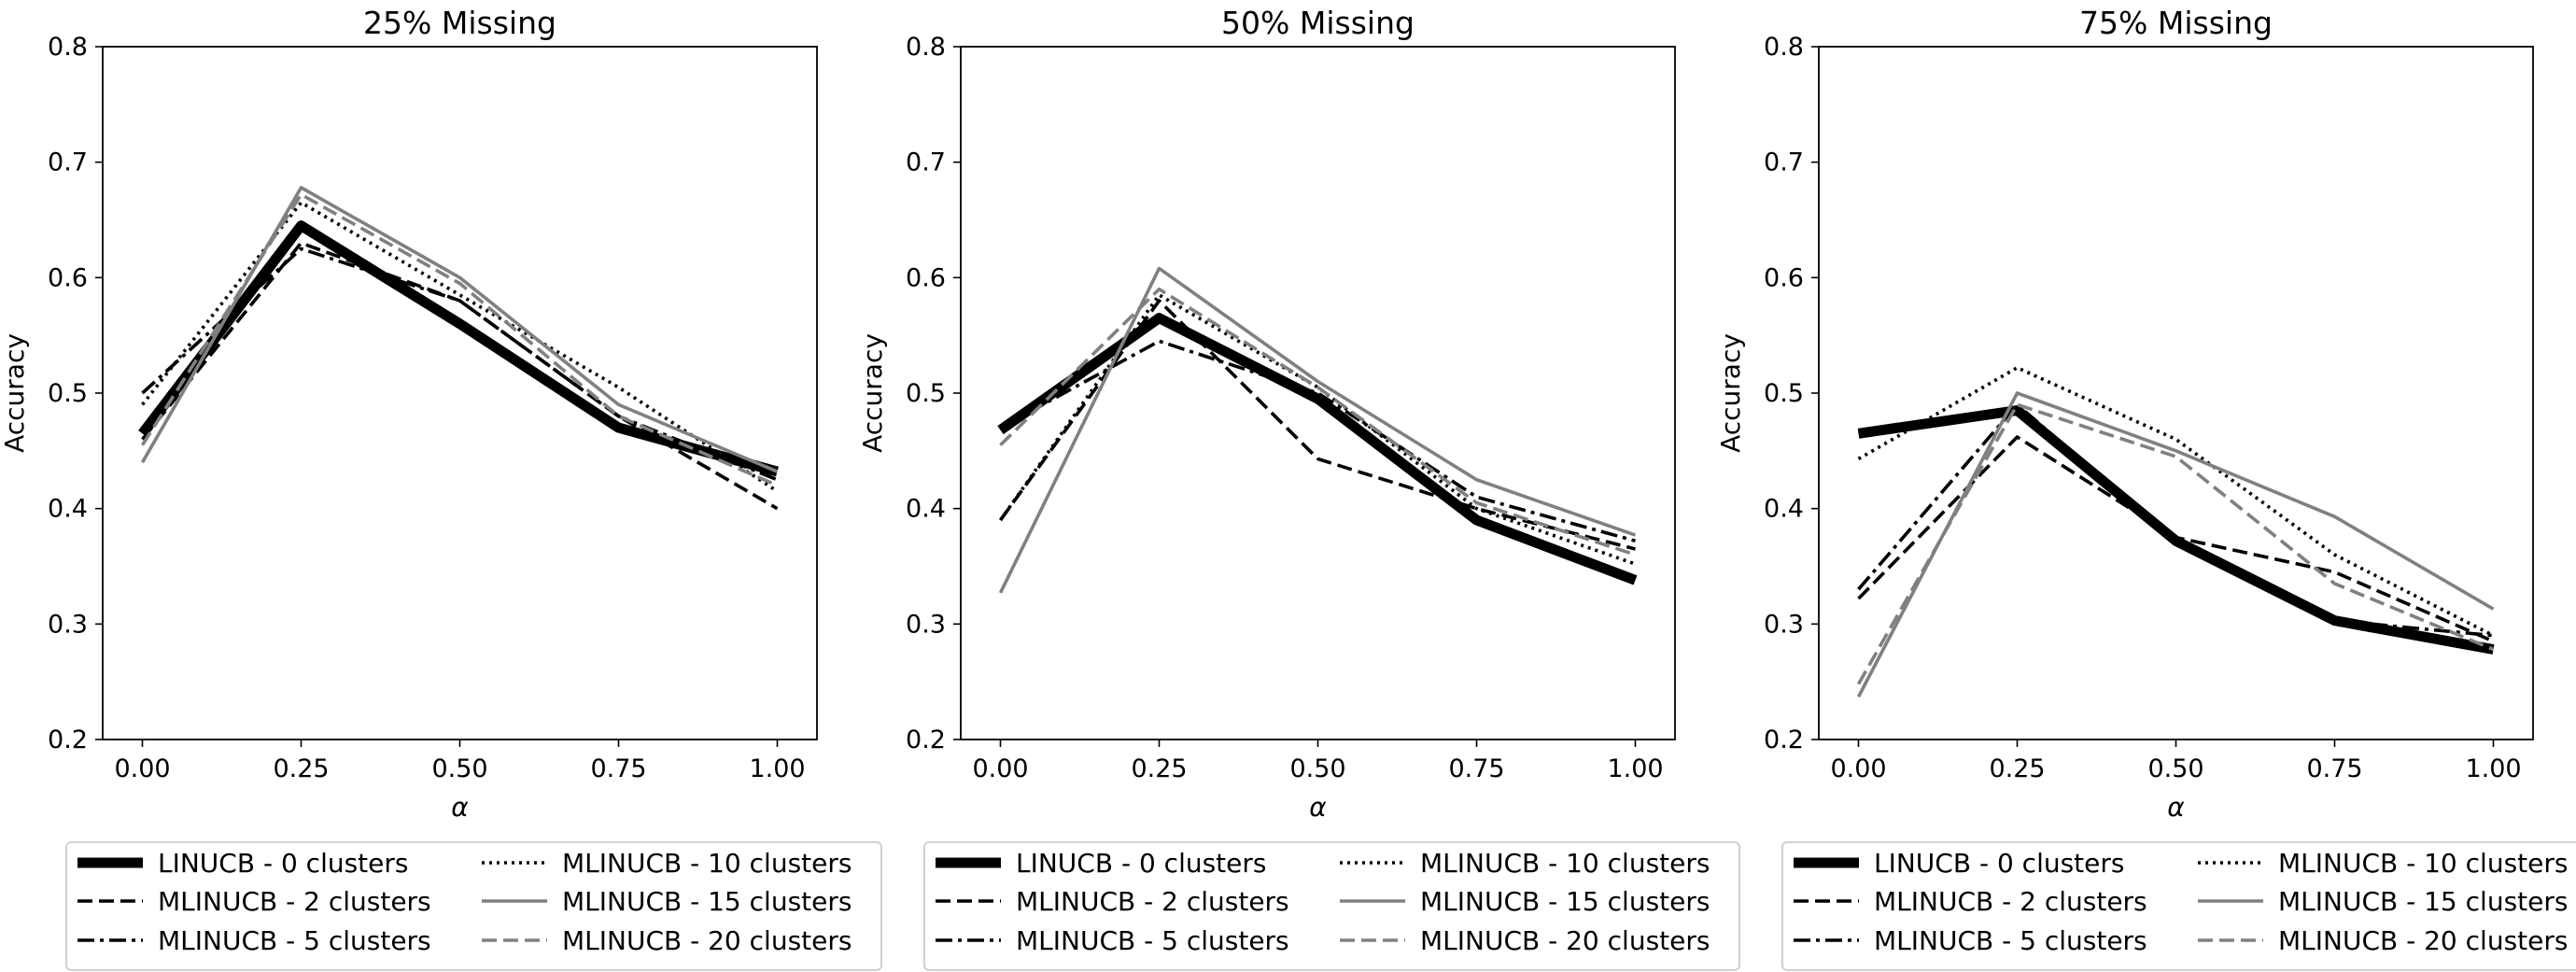 The image size is (2576, 972). Describe the element at coordinates (2176, 23) in the screenshot. I see `chart-title: 75% Missing` at that location.